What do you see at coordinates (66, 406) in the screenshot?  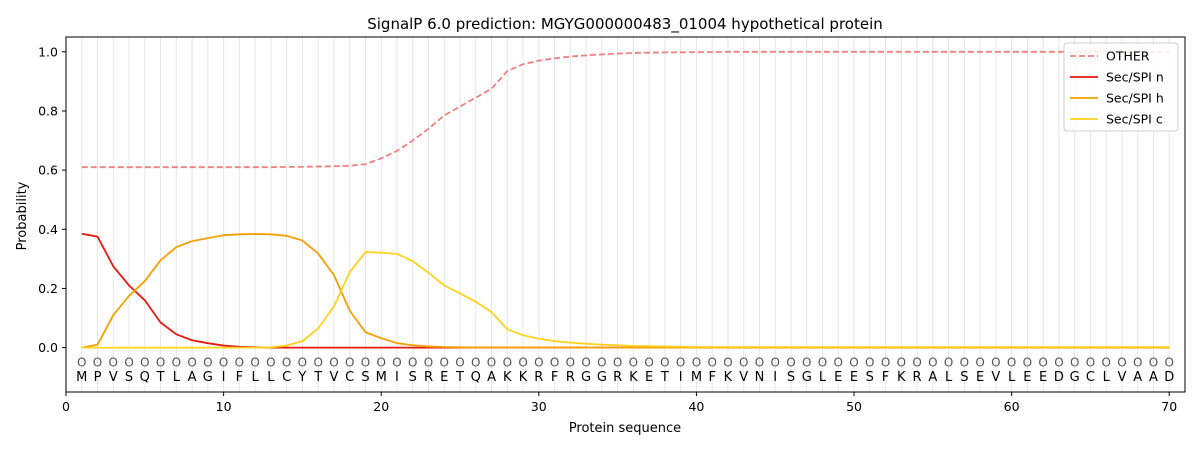 I see `x-tick-label: 0` at bounding box center [66, 406].